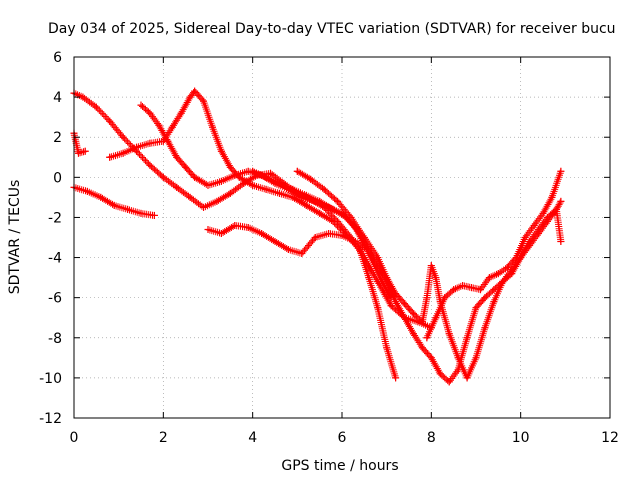 The image size is (640, 480). What do you see at coordinates (57, 178) in the screenshot?
I see `y-tick-label: 0` at bounding box center [57, 178].